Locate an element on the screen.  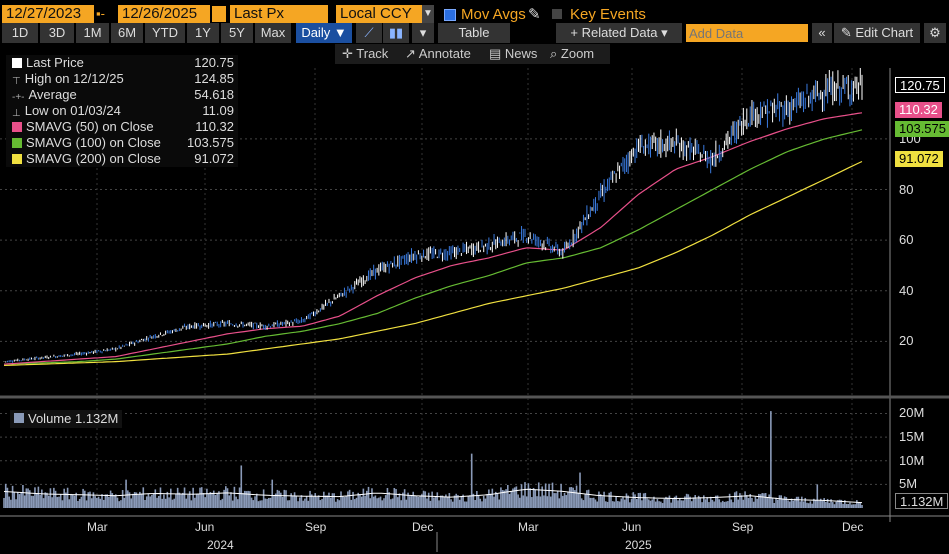
legend-name: SMAVG (50) on Close is located at coordinates (90, 126).